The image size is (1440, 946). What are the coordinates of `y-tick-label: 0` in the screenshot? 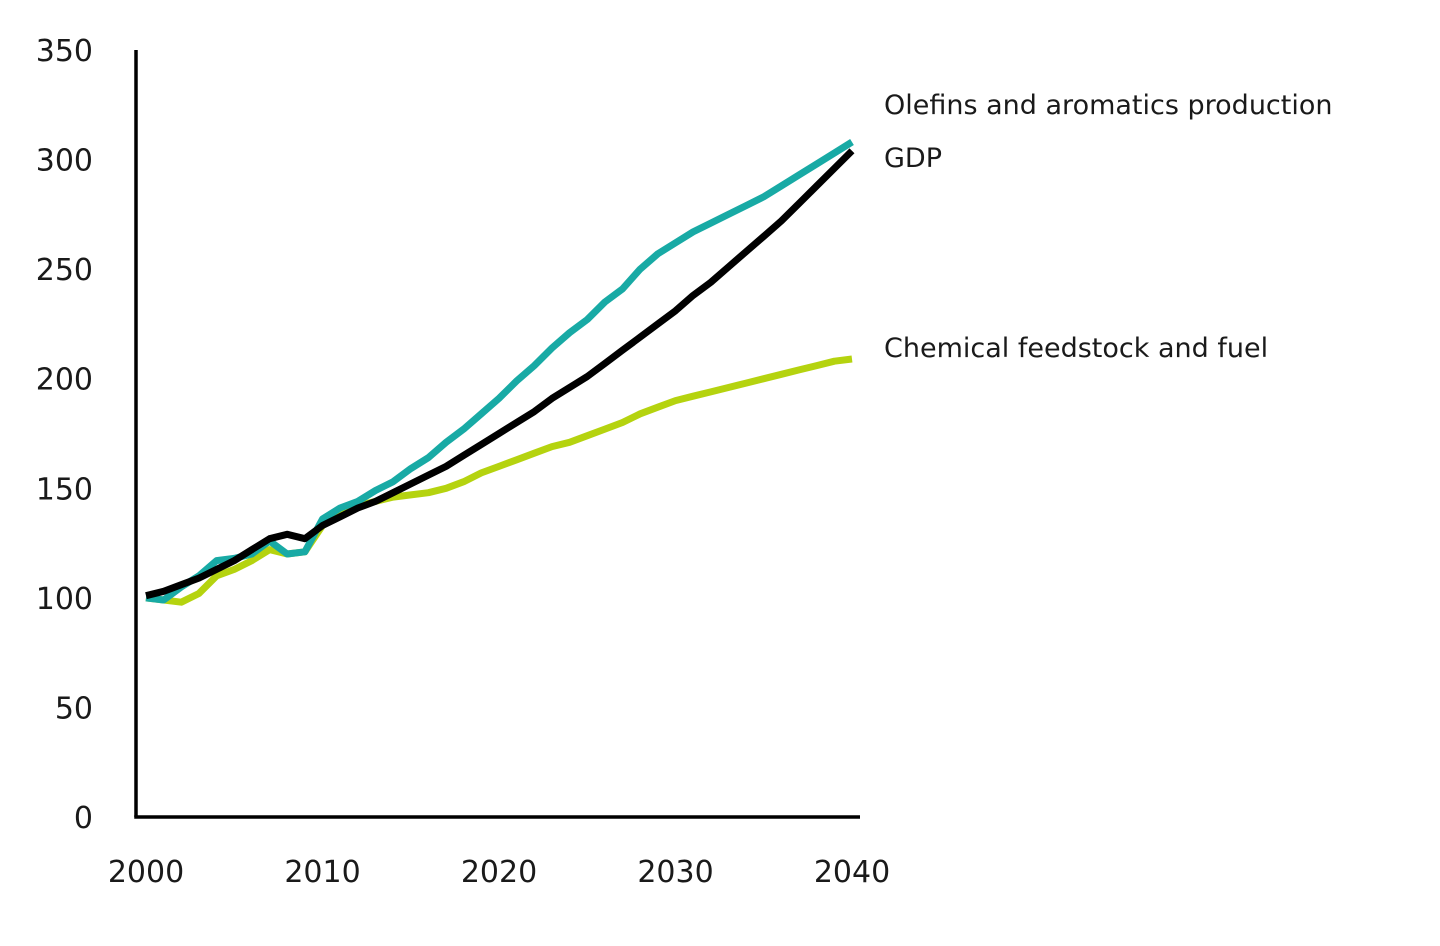 It's located at (83, 818).